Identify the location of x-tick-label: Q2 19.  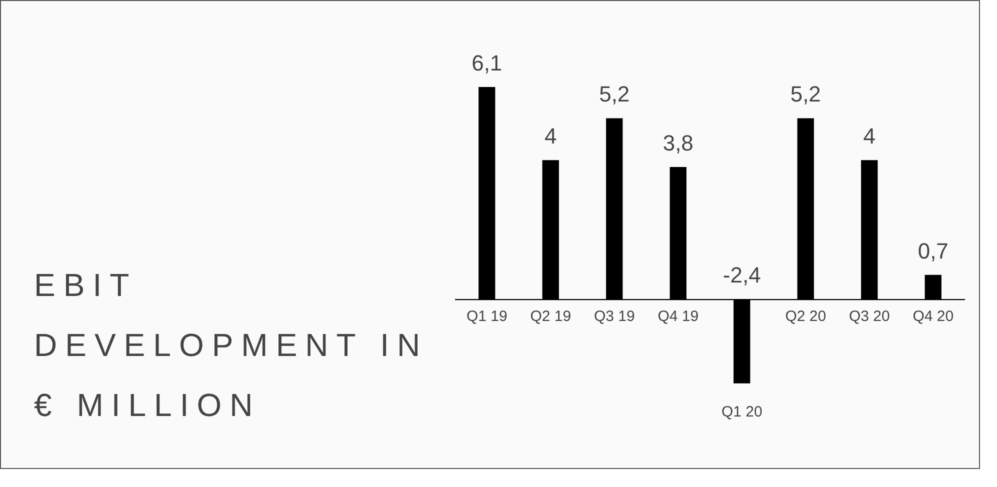
(551, 317).